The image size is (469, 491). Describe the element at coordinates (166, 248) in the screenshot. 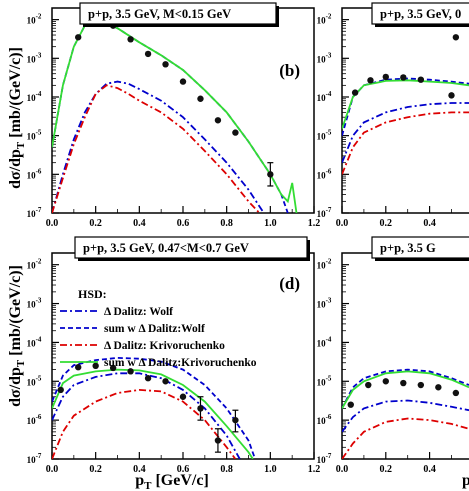

I see `panel-title: p+p, 3.5 GeV, 0.47<M<0.7 GeV` at that location.